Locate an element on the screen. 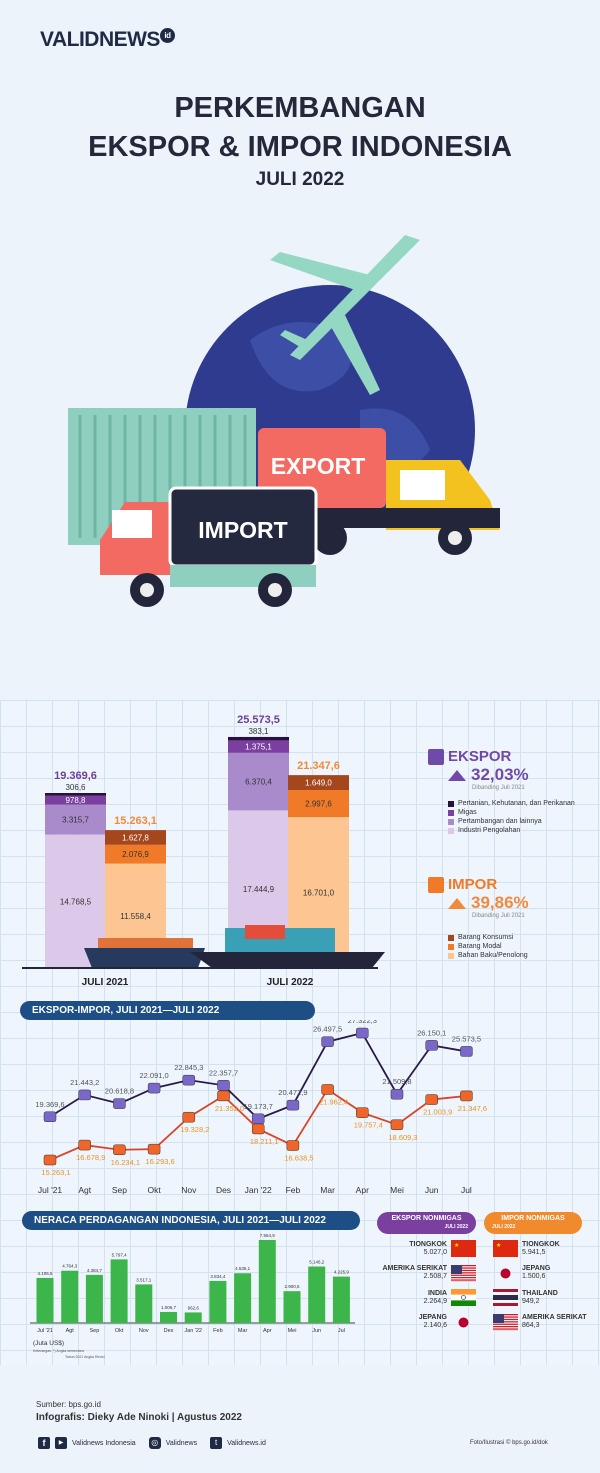  country-value: 1.500,6 is located at coordinates (534, 1276).